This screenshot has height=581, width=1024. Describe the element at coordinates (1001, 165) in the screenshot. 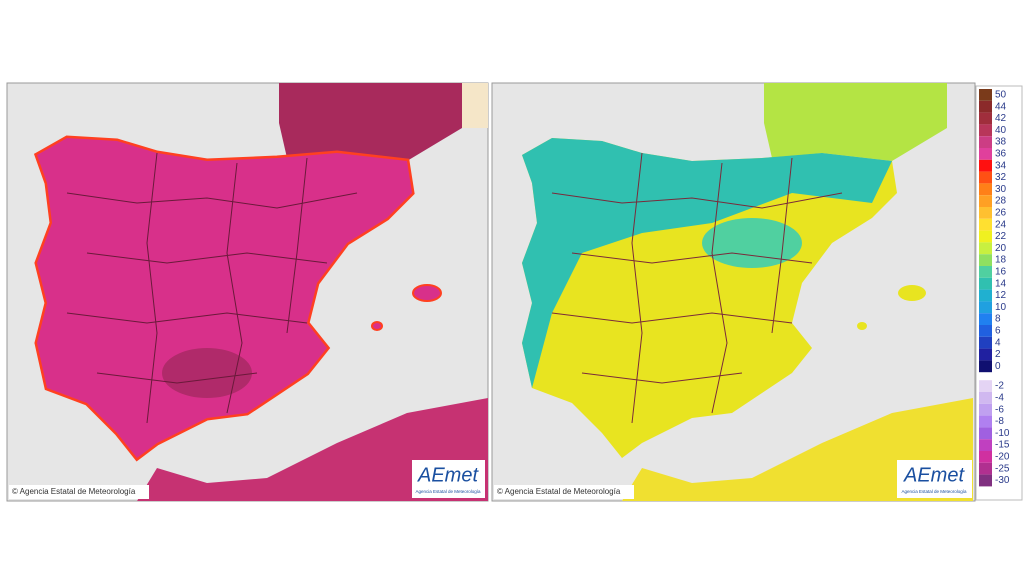

I see `legend-label: 34` at that location.